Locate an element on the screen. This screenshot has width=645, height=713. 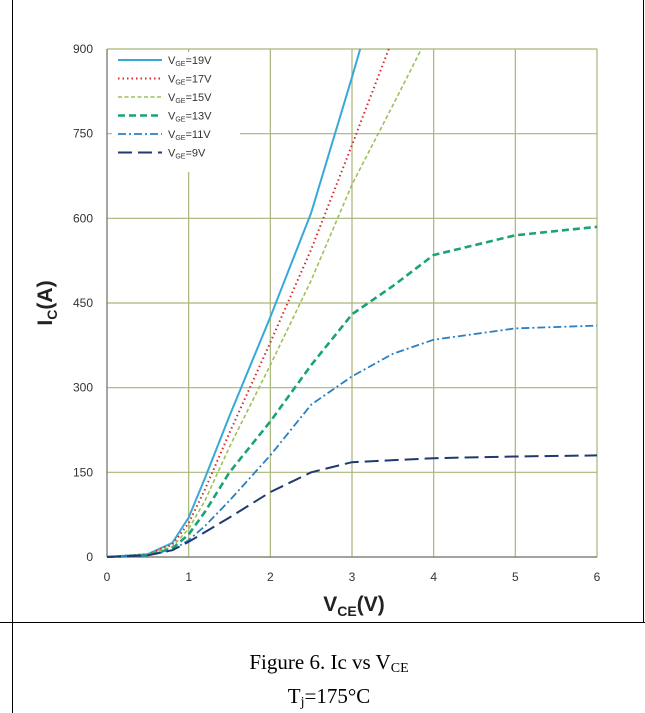
table-row-divider is located at coordinates (322, 622).